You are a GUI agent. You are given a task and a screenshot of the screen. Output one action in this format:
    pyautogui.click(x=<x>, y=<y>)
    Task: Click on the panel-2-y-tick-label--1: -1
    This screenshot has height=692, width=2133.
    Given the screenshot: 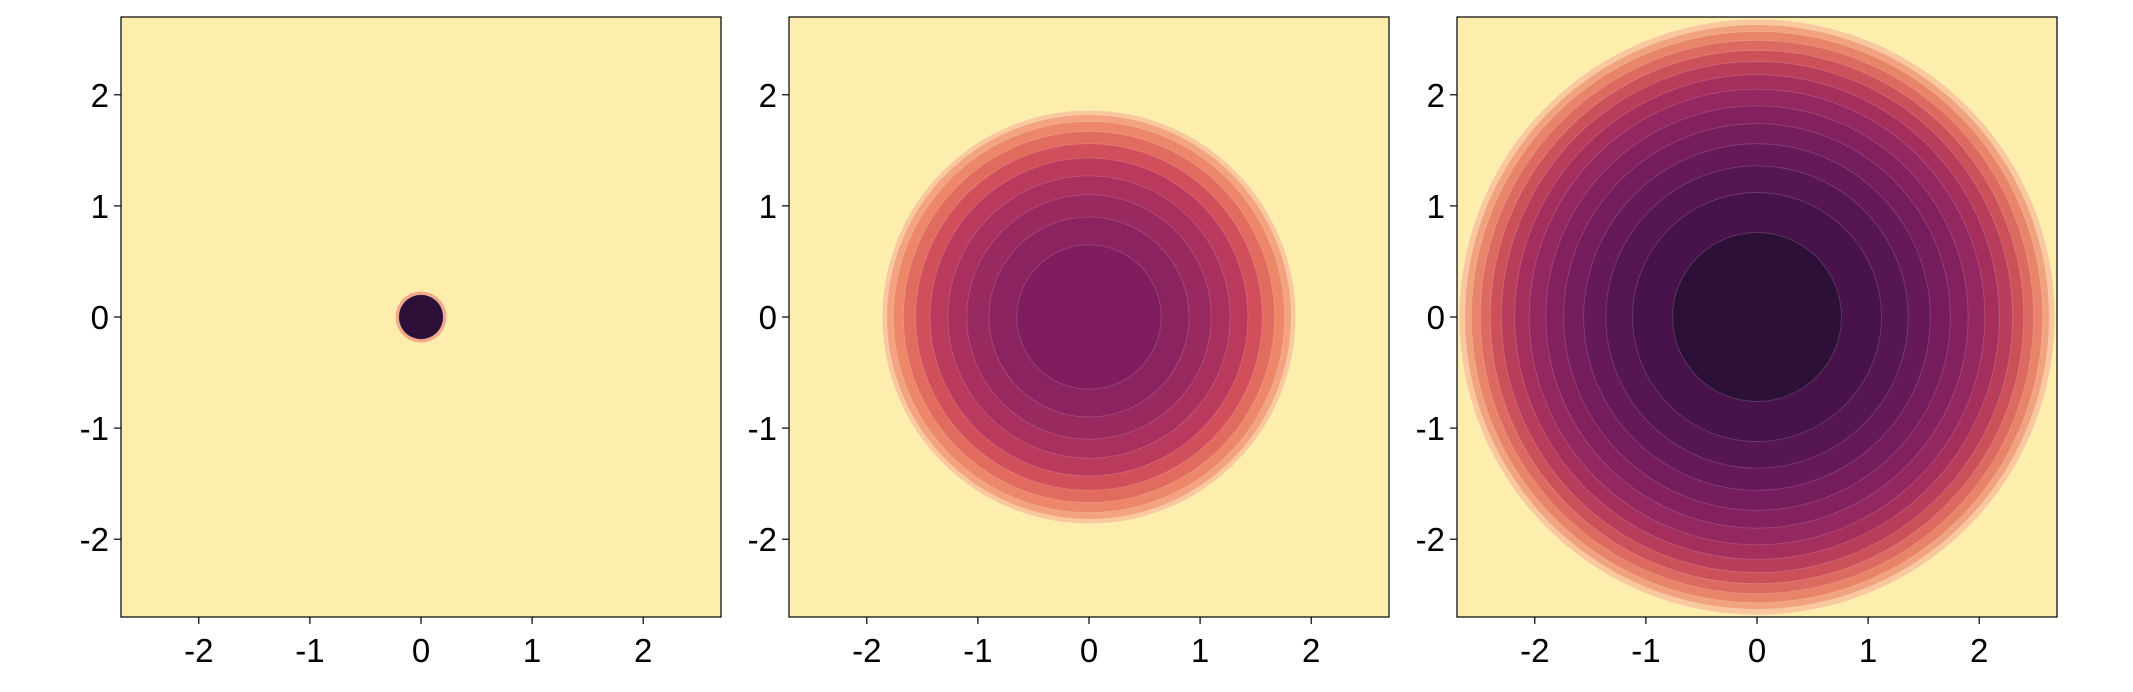 What is the action you would take?
    pyautogui.click(x=762, y=428)
    